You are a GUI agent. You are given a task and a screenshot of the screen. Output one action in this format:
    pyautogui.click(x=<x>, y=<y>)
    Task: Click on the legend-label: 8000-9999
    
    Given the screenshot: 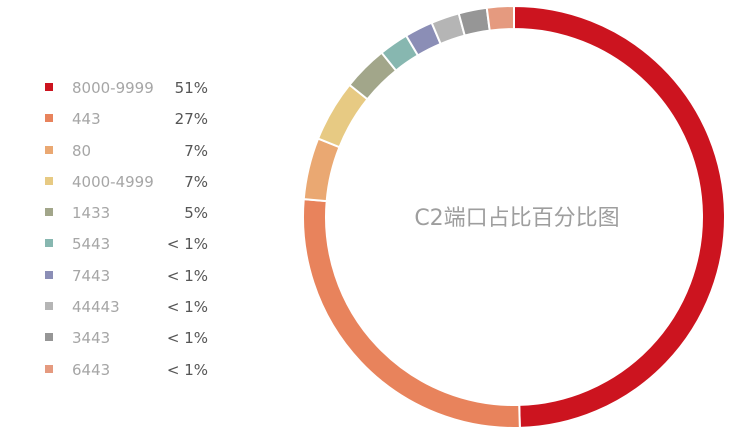 What is the action you would take?
    pyautogui.click(x=113, y=88)
    